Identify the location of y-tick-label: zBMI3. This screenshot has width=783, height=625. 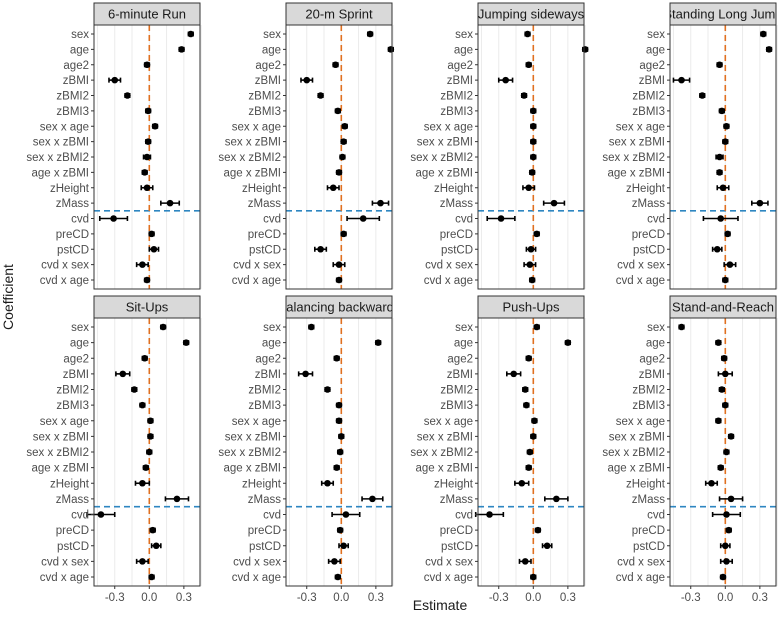
(72, 112).